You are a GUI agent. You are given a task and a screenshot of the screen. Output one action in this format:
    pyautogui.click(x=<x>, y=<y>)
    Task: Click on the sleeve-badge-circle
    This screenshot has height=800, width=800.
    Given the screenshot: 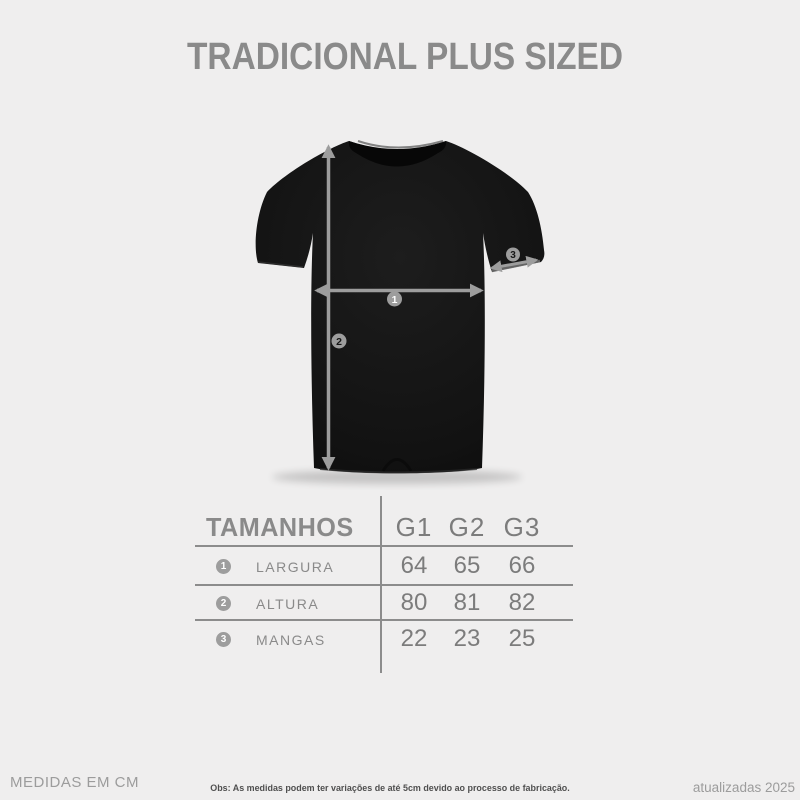 What is the action you would take?
    pyautogui.click(x=513, y=254)
    